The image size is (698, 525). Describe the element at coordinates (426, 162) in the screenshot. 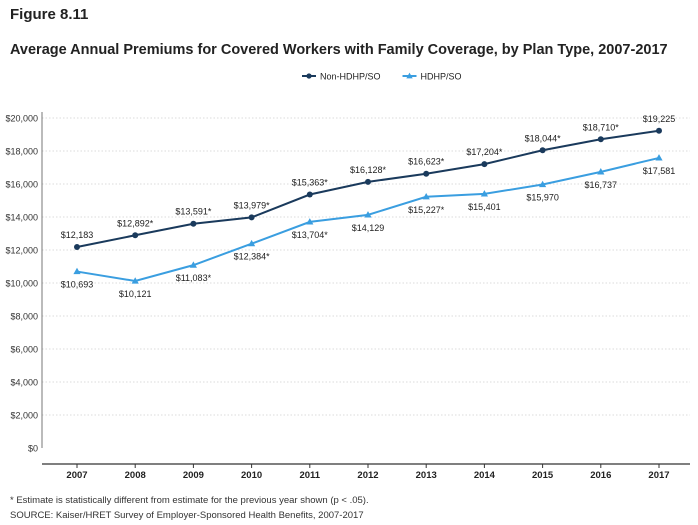

I see `data-label: $16,623*` at that location.